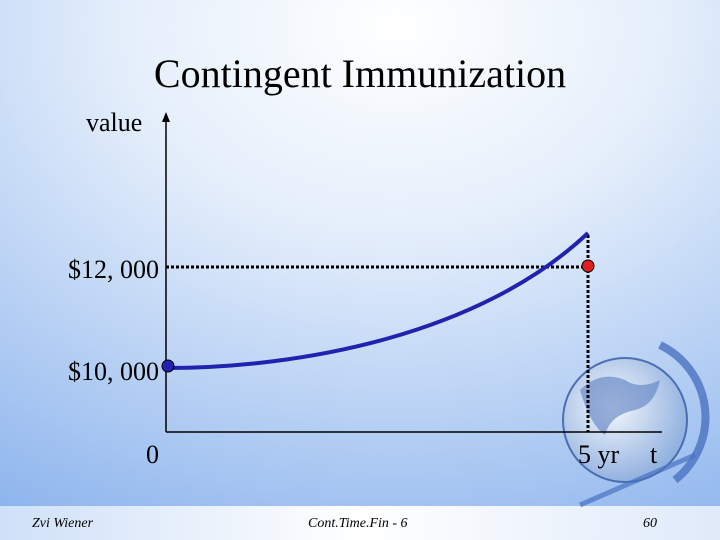 The height and width of the screenshot is (540, 720). I want to click on label: 5 yr, so click(599, 454).